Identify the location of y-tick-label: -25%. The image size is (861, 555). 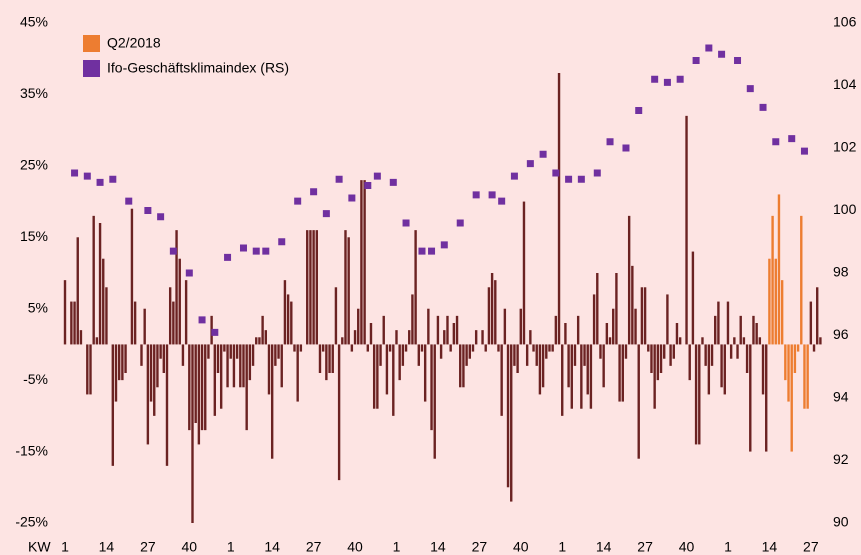
(31, 522).